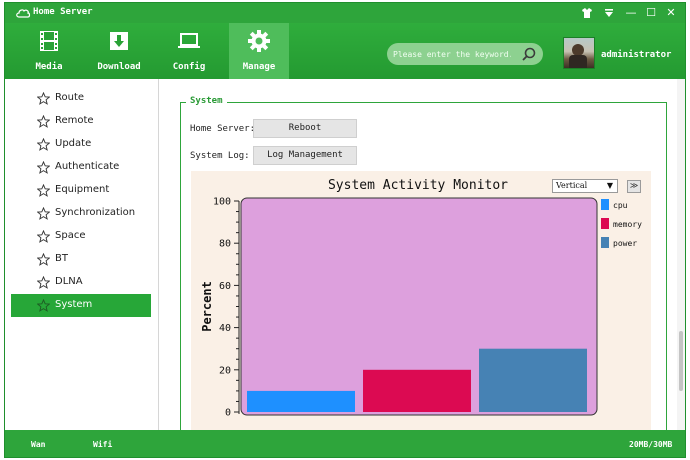 Image resolution: width=690 pixels, height=460 pixels. I want to click on bar-power, so click(533, 380).